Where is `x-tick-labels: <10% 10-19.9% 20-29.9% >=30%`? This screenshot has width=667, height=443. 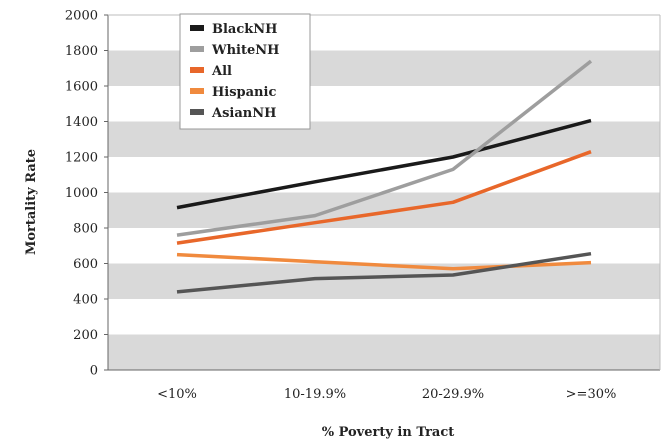
x-tick-labels: <10% 10-19.9% 20-29.9% >=30% is located at coordinates (386, 394).